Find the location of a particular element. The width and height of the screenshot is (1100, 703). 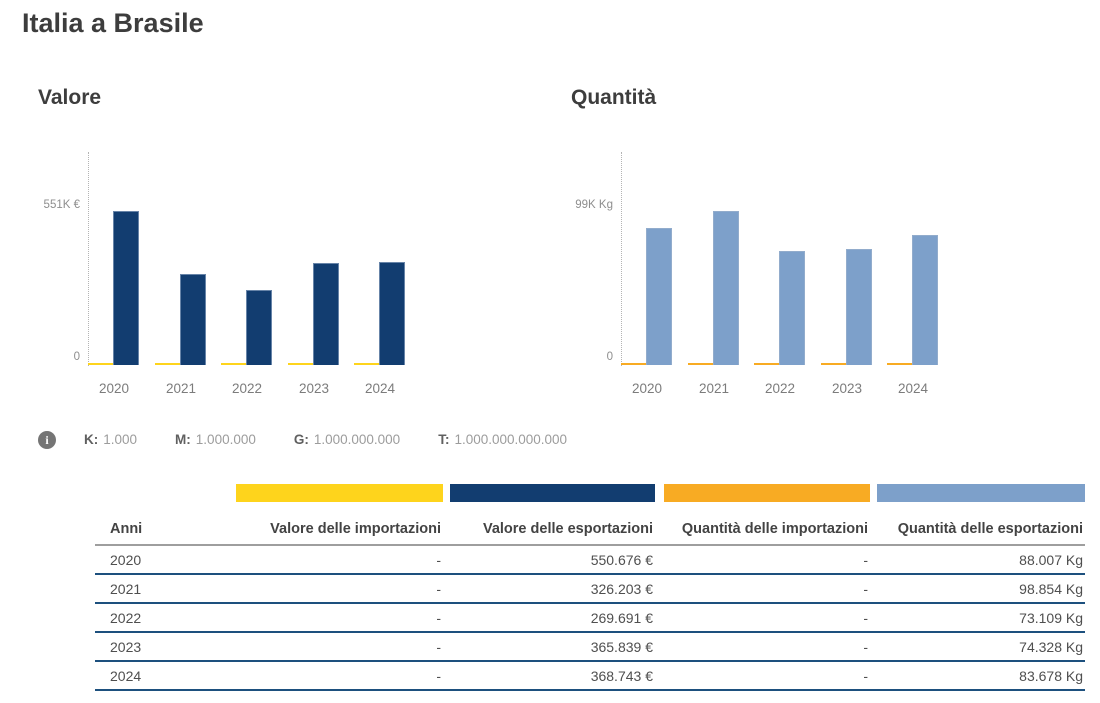

bar-quantit-delle-esportazioni-2023 is located at coordinates (859, 307).